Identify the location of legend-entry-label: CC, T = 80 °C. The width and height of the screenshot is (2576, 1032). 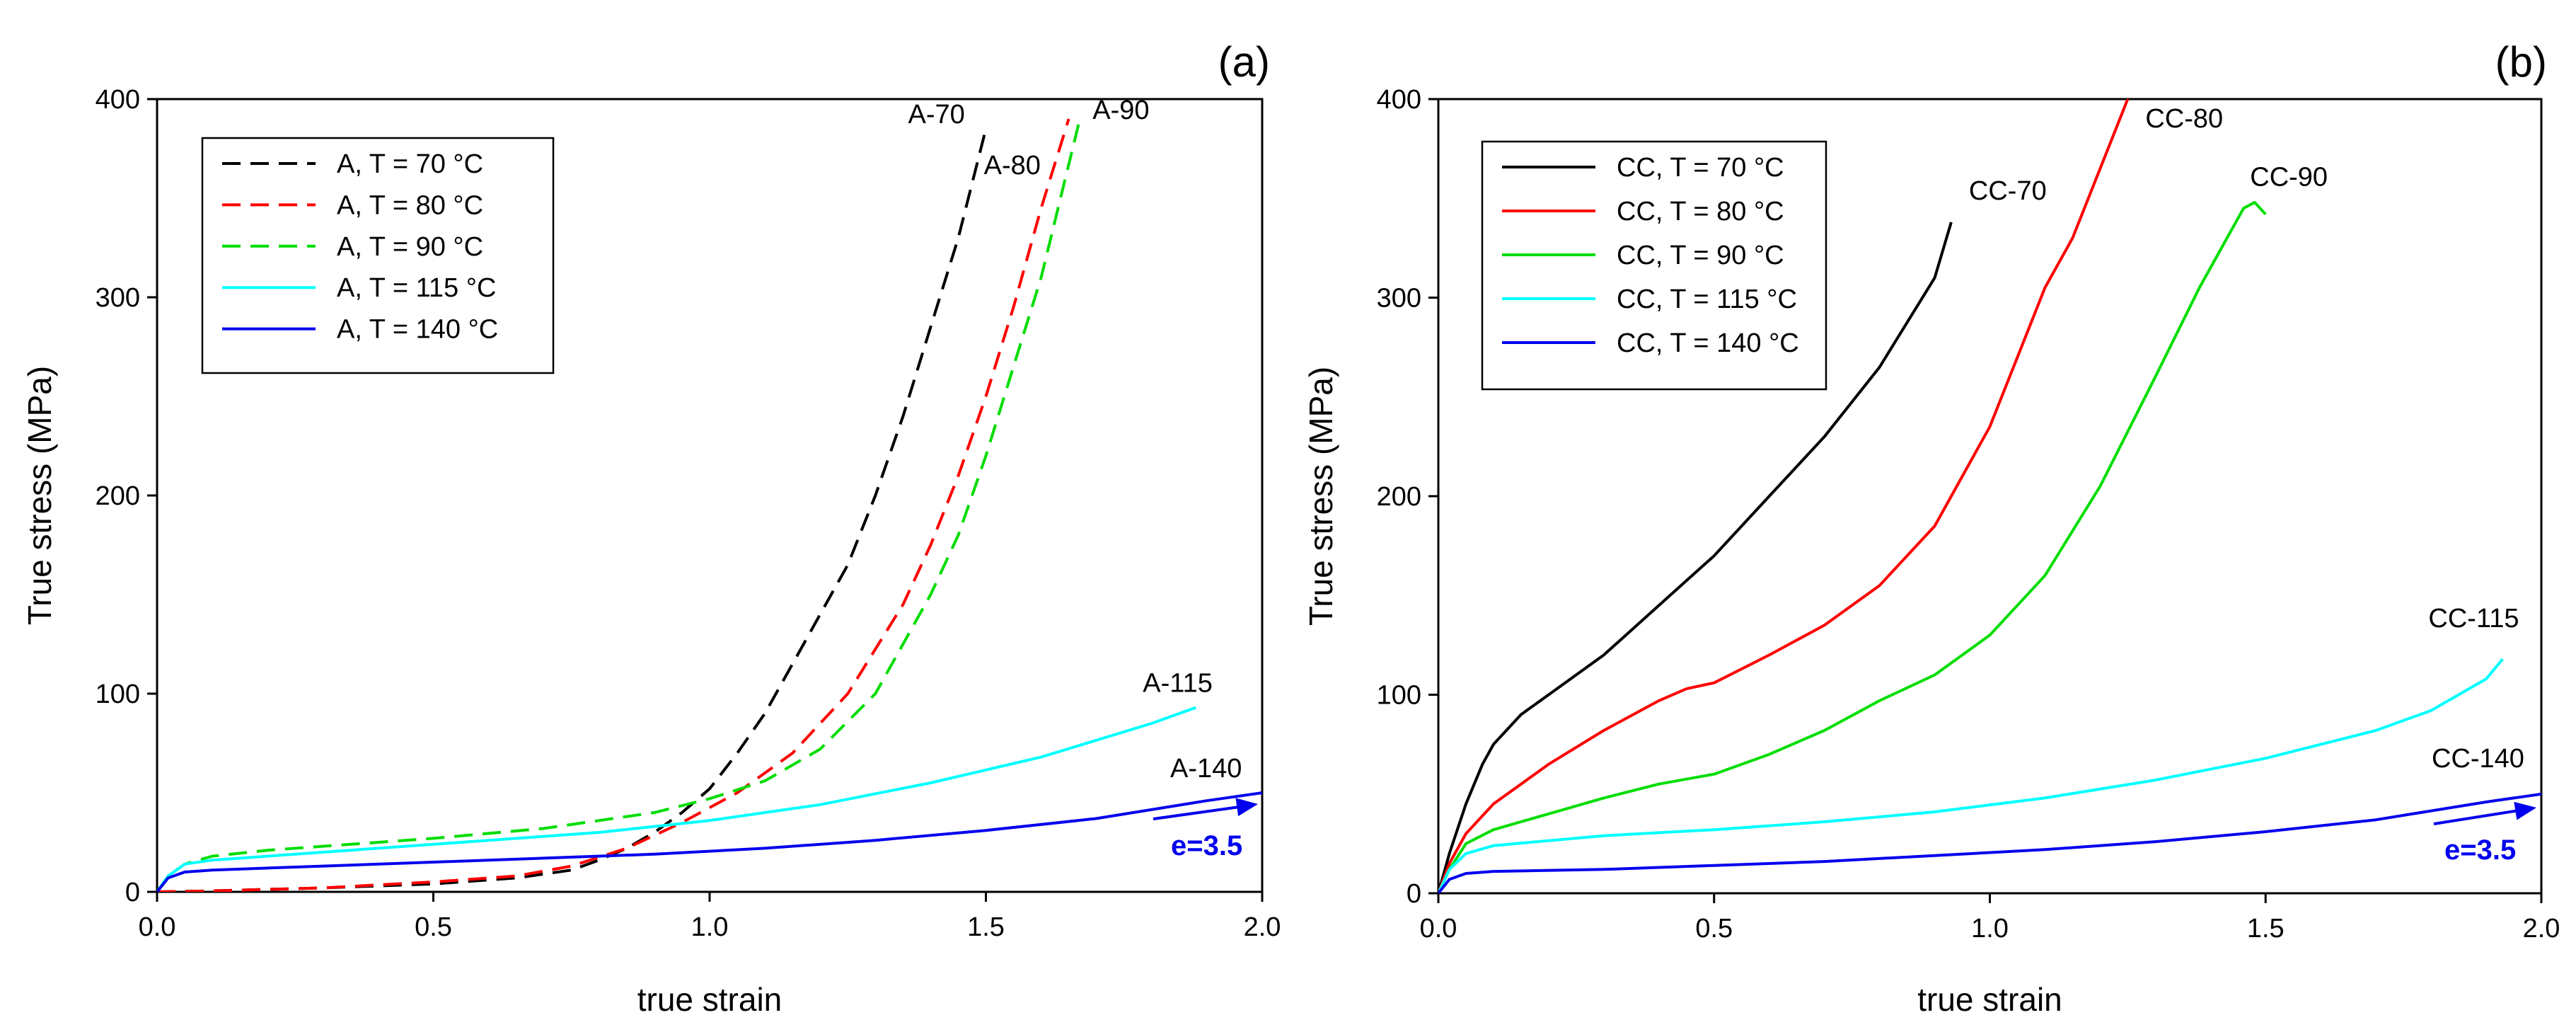
(1700, 212).